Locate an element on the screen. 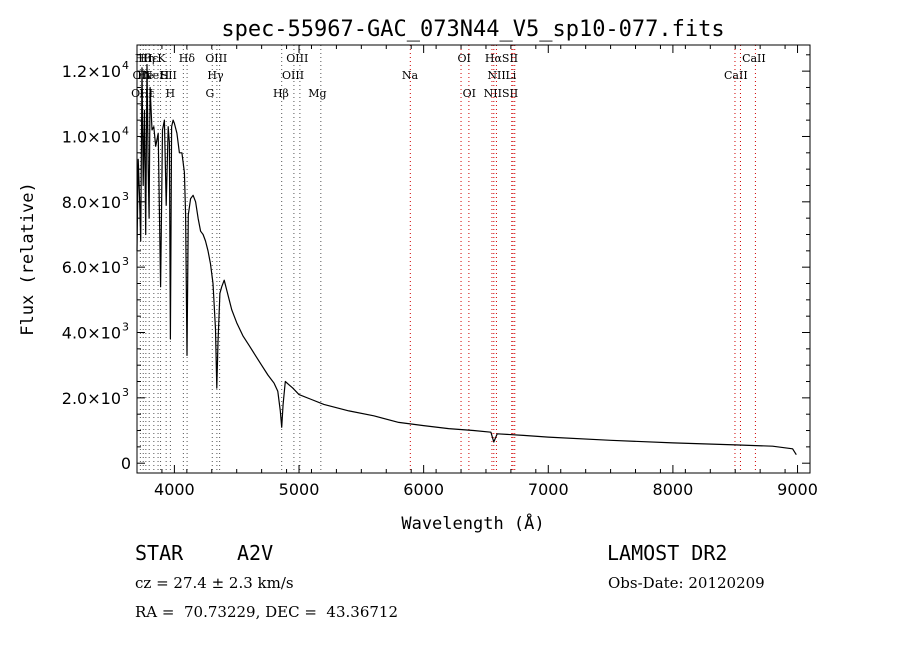  line-label-22: OI is located at coordinates (469, 93).